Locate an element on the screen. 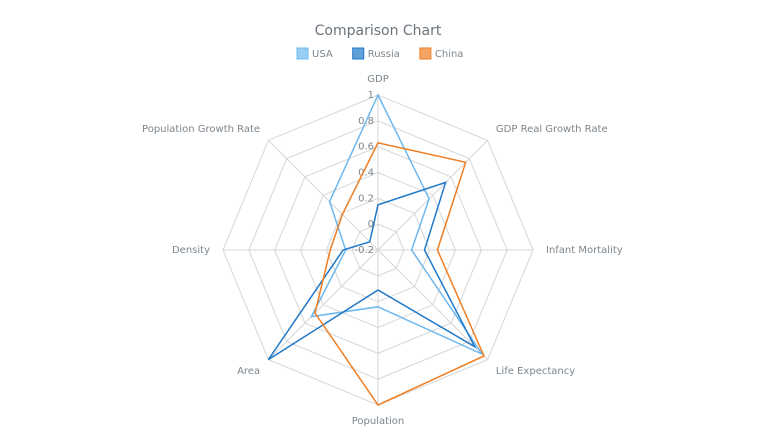 The width and height of the screenshot is (768, 438). category-label: Life Expectancy is located at coordinates (535, 371).